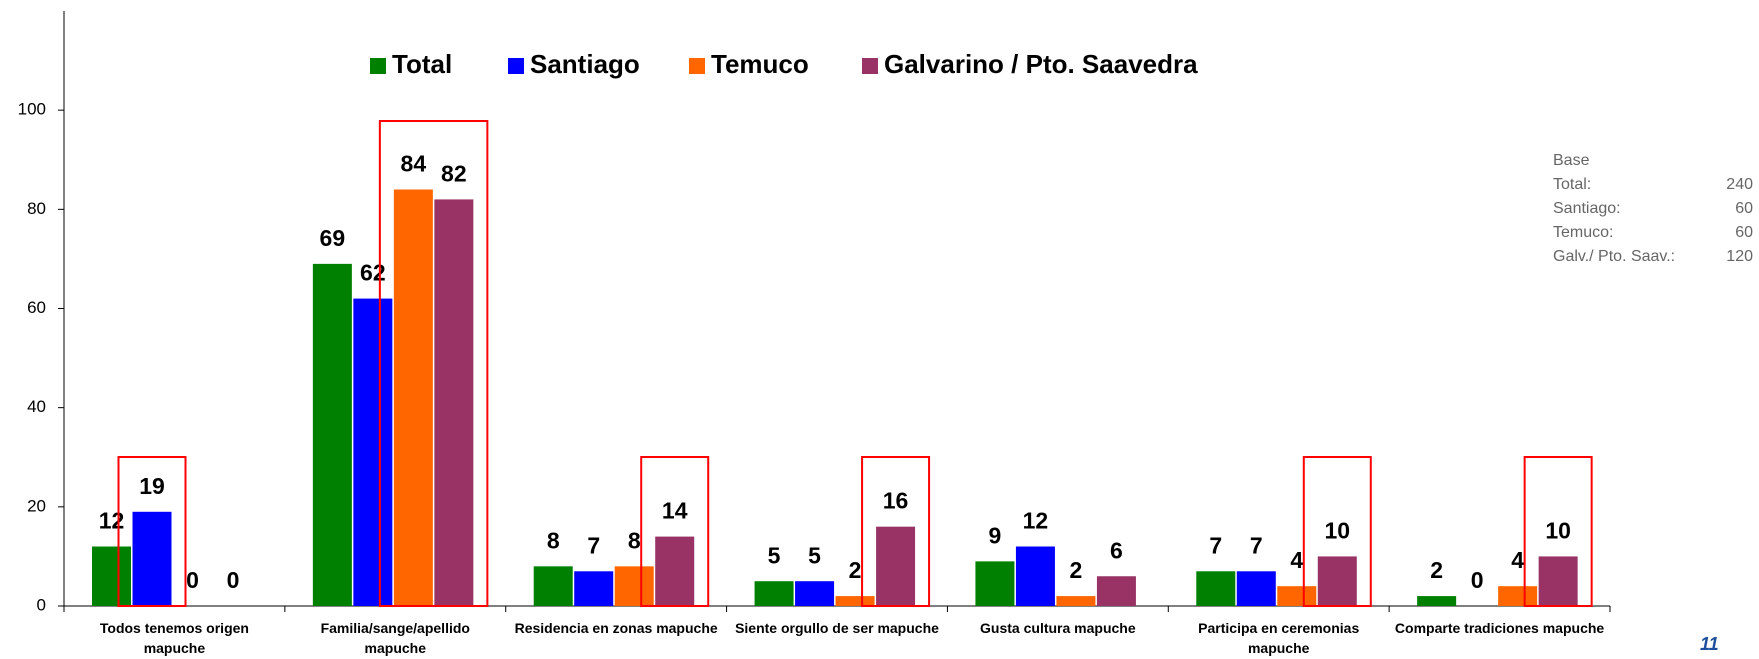 This screenshot has width=1759, height=659. Describe the element at coordinates (1116, 550) in the screenshot. I see `data-label: 6` at that location.